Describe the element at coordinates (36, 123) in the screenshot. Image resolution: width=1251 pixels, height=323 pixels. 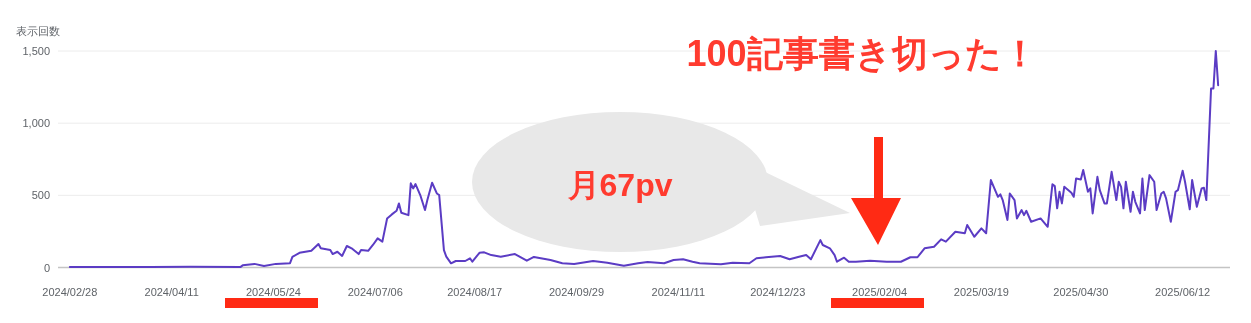
I see `y-tick-label: 1,000` at that location.